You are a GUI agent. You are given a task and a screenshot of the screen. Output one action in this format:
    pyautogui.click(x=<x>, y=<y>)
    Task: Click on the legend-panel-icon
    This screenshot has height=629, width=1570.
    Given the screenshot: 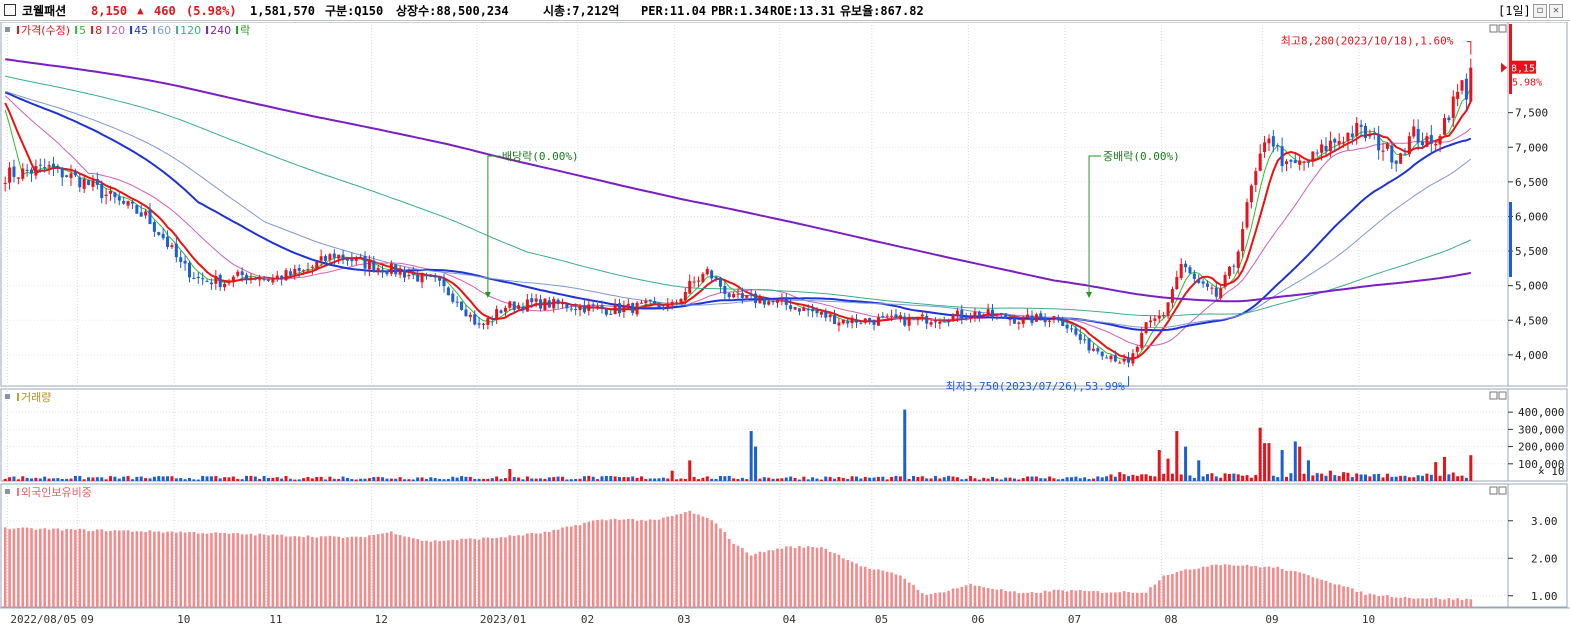 What is the action you would take?
    pyautogui.click(x=7, y=396)
    